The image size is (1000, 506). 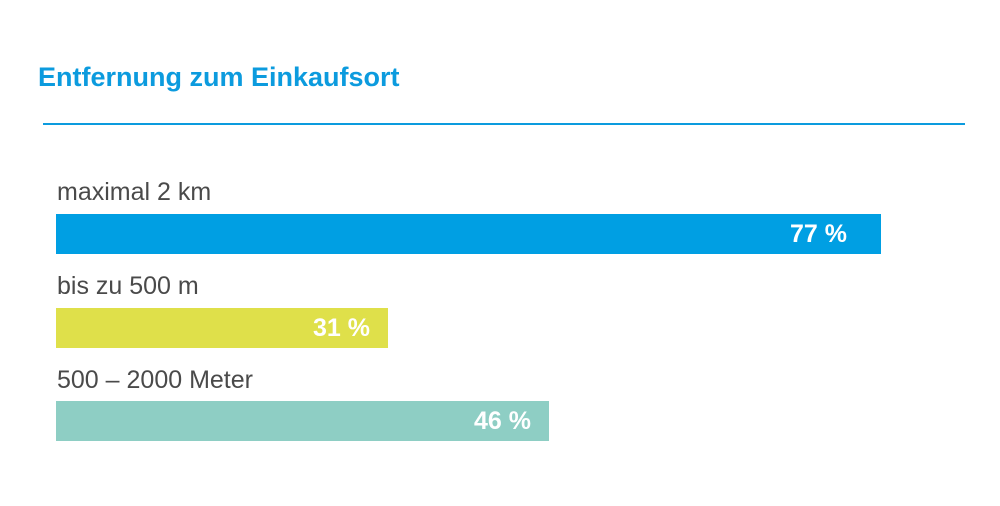 What do you see at coordinates (818, 234) in the screenshot?
I see `bar-value-label: 77 %` at bounding box center [818, 234].